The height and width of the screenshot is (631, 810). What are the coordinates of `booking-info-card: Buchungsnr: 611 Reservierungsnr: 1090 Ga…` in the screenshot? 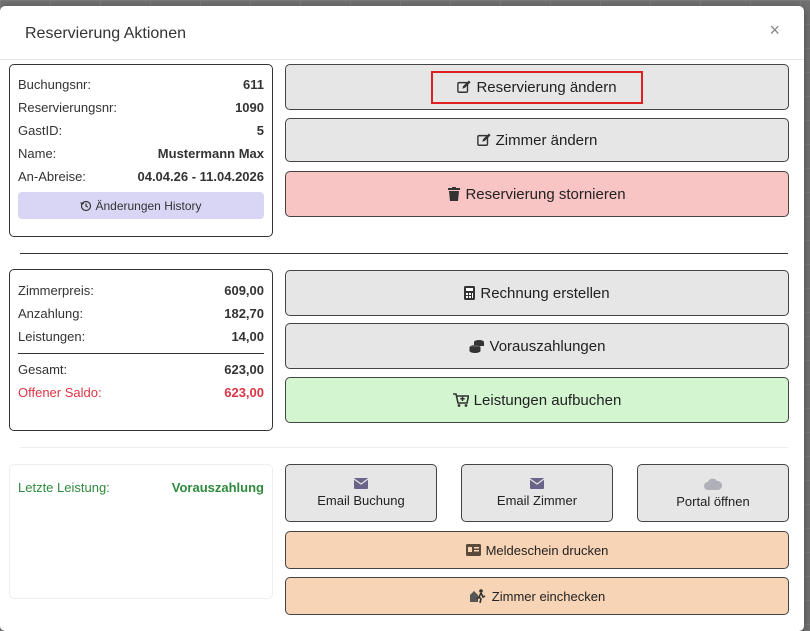 It's located at (141, 150).